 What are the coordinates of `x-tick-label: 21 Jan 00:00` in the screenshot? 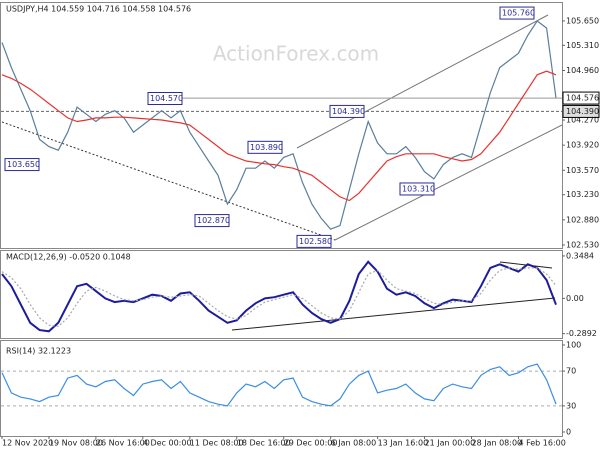 It's located at (450, 443).